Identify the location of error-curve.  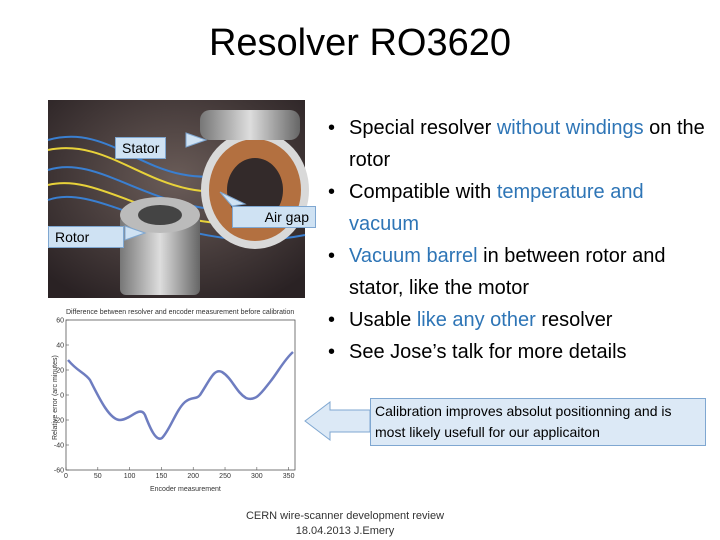
(180, 395).